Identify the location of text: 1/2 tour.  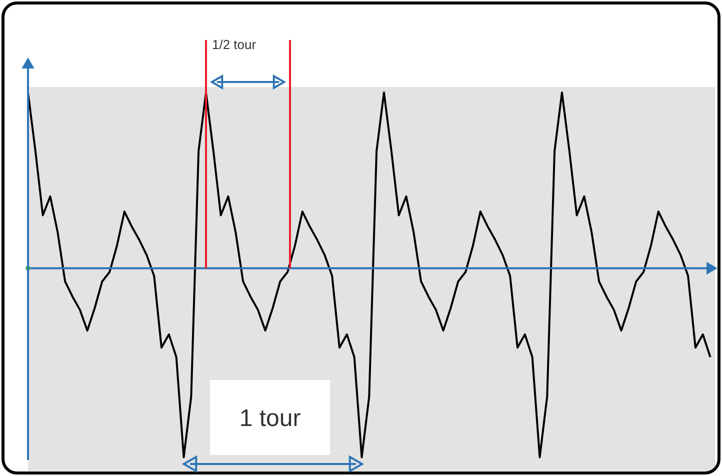
(234, 44).